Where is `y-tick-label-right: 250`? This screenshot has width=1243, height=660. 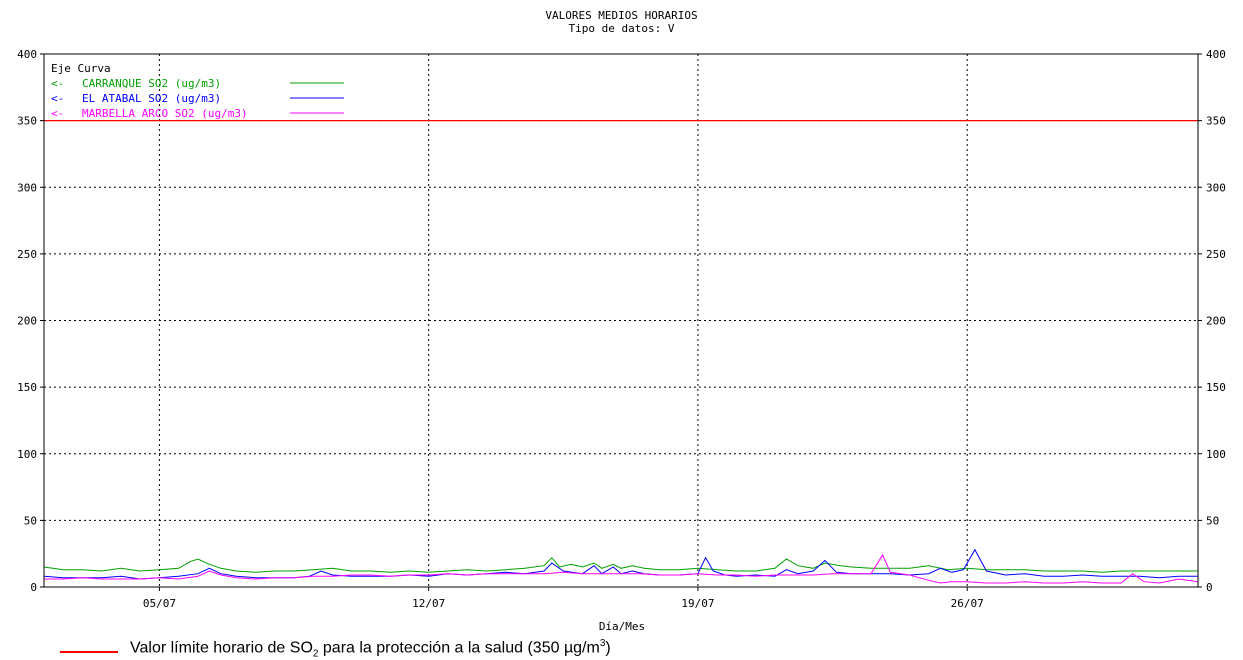
y-tick-label-right: 250 is located at coordinates (1216, 254).